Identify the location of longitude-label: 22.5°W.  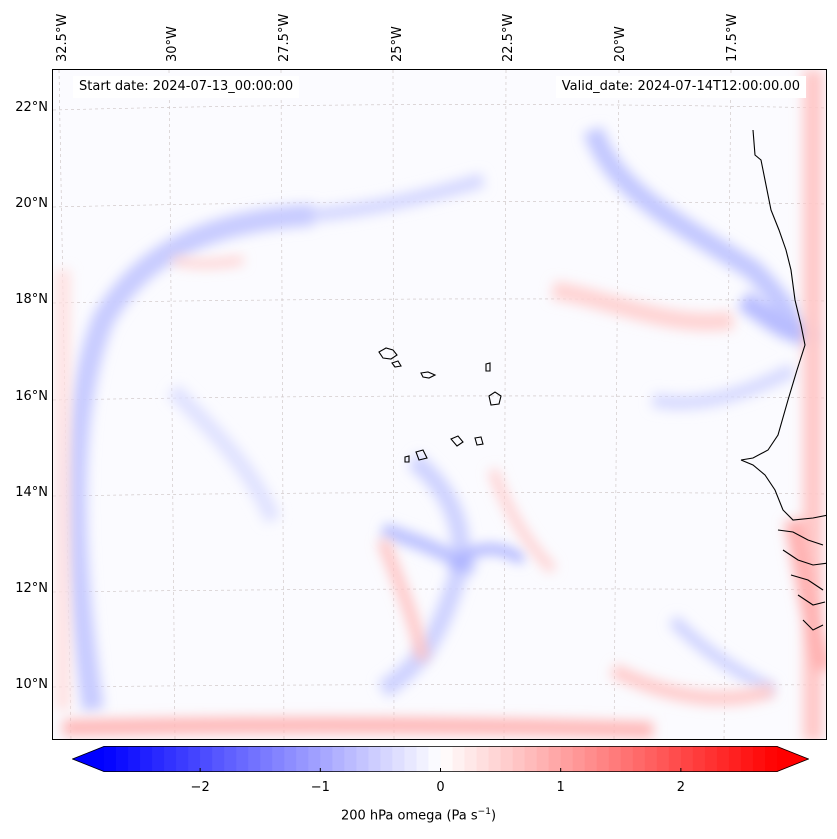
(508, 37).